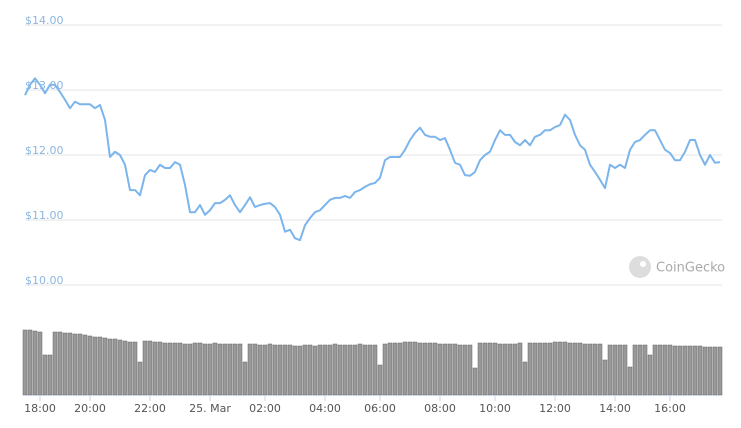 This screenshot has width=741, height=428. I want to click on watermark-text: CoinGecko, so click(690, 268).